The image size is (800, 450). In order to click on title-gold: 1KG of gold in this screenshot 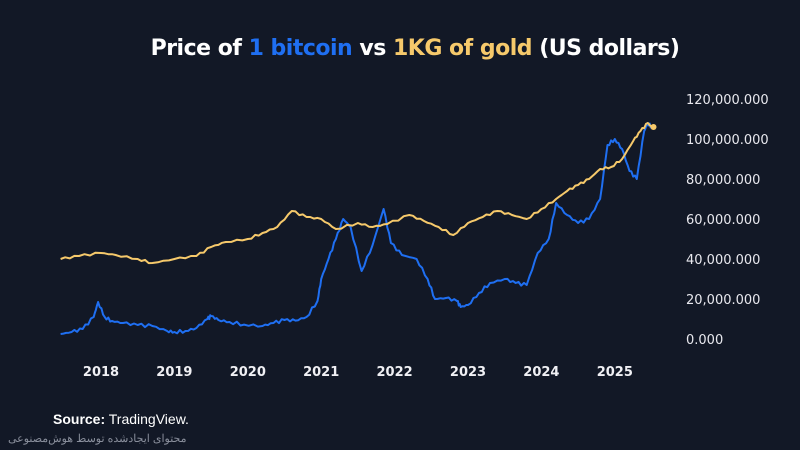, I will do `click(462, 48)`.